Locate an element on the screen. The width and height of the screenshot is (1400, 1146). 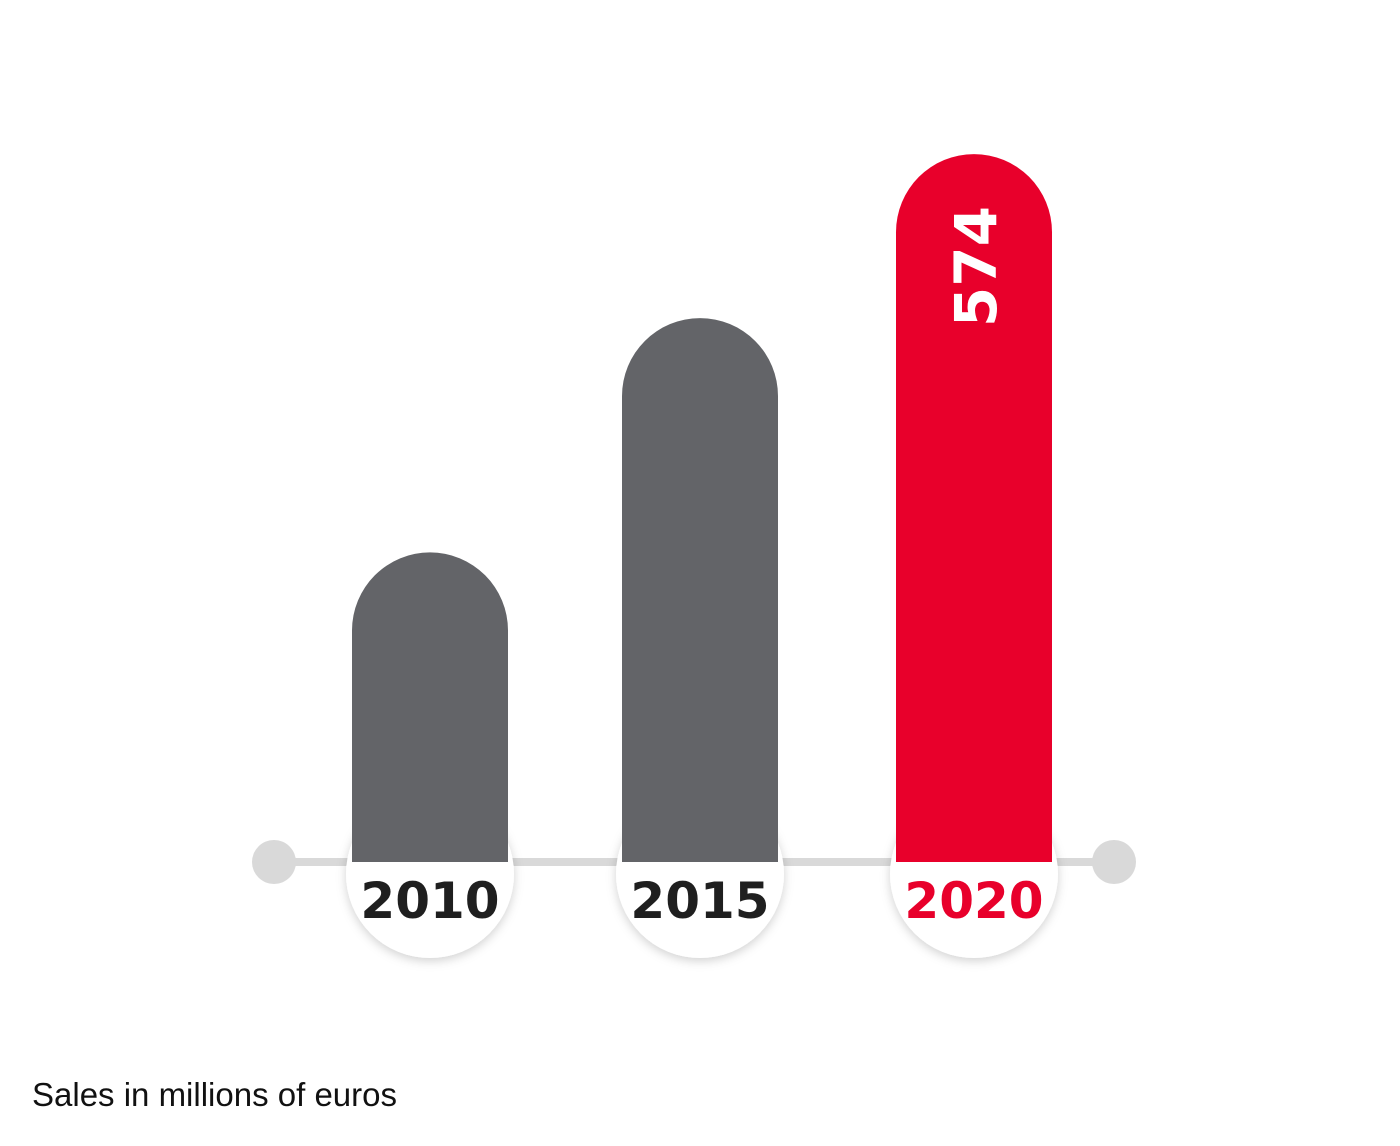
category-labels: 2010 2015 2020 is located at coordinates (701, 901).